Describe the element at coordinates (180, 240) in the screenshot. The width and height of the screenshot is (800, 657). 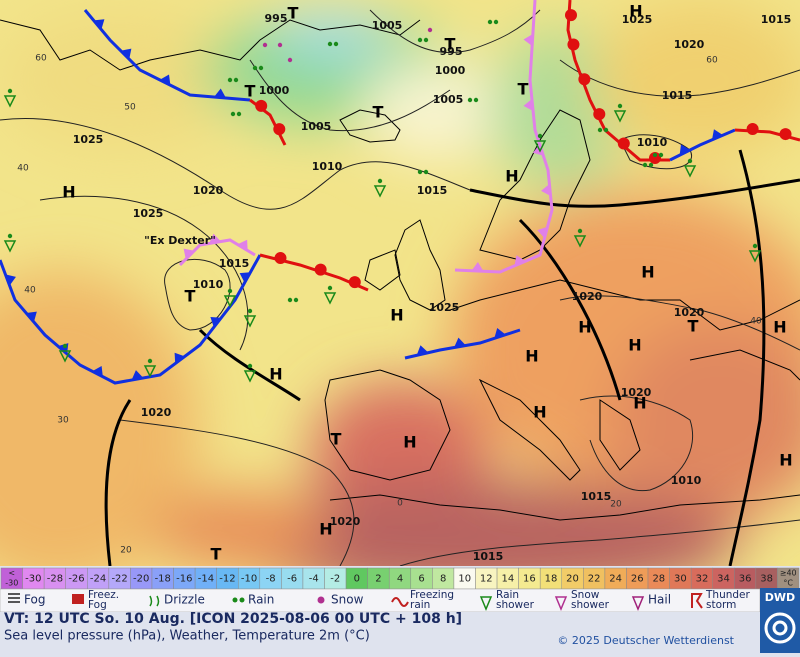
I see `storm-label: "Ex Dexter"` at that location.